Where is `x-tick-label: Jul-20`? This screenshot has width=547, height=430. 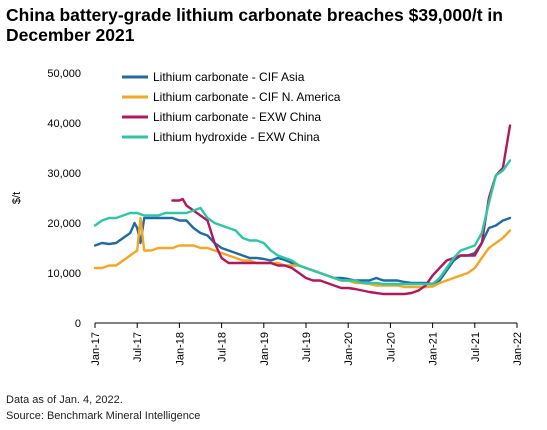
x-tick-label: Jul-20 is located at coordinates (391, 347).